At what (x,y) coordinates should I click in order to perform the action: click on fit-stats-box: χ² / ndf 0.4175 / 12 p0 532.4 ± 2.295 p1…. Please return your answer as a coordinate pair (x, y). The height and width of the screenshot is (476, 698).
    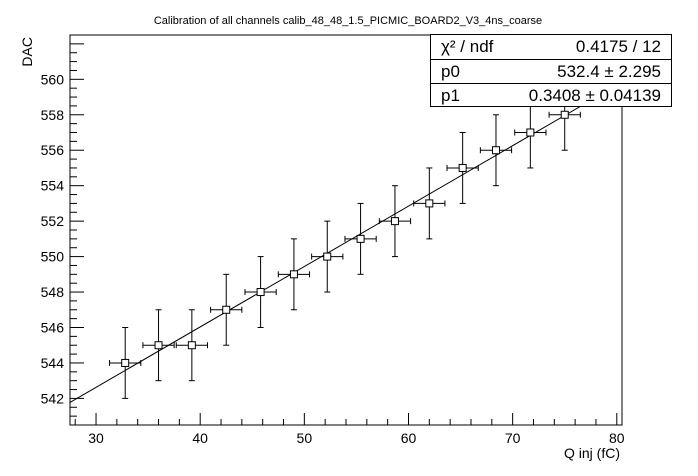
    Looking at the image, I should click on (551, 70).